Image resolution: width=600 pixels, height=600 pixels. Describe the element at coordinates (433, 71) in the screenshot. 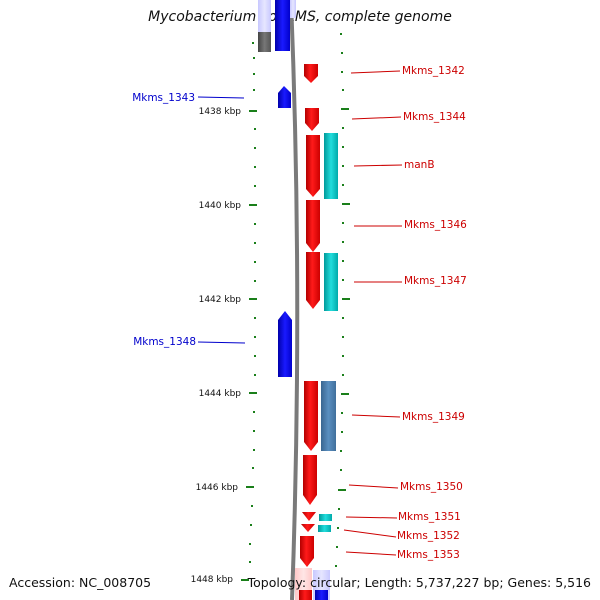

I see `gene-label-mkms-1342: Mkms_1342` at that location.